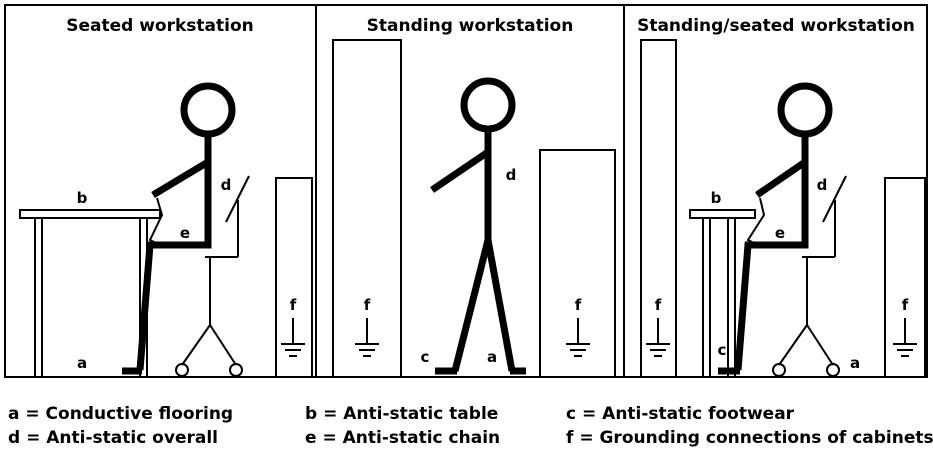 The height and width of the screenshot is (452, 933). What do you see at coordinates (120, 414) in the screenshot?
I see `legend-item: a = Conductive flooring` at bounding box center [120, 414].